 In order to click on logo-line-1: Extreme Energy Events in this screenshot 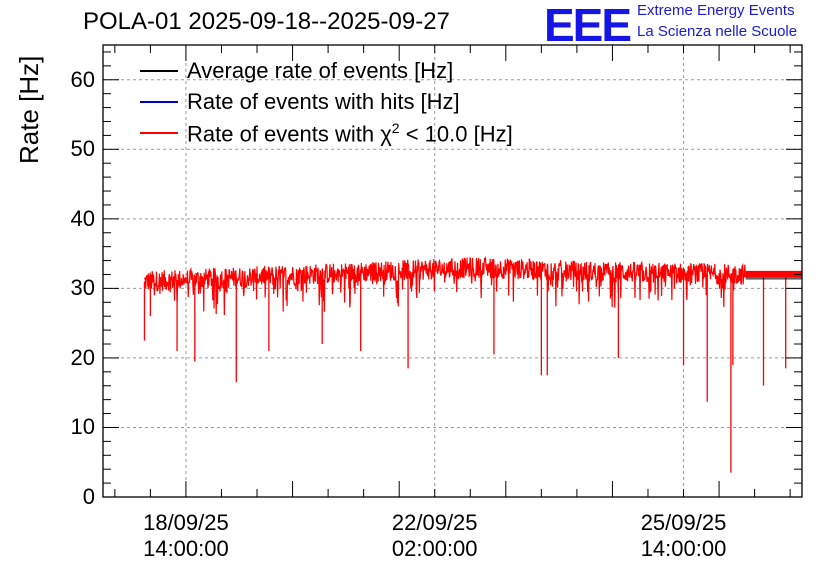, I will do `click(716, 10)`.